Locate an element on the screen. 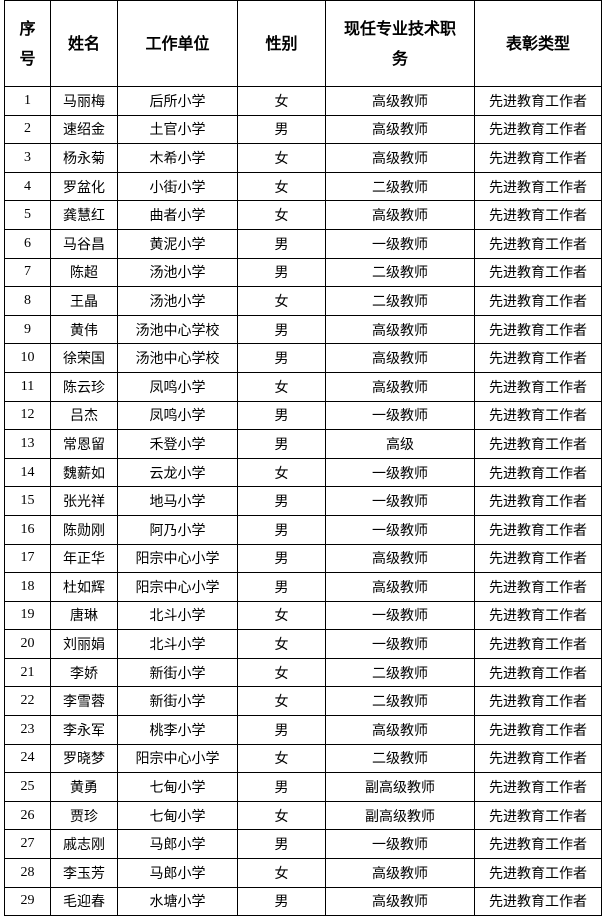 The height and width of the screenshot is (916, 604). cell-title: 高级 is located at coordinates (400, 444).